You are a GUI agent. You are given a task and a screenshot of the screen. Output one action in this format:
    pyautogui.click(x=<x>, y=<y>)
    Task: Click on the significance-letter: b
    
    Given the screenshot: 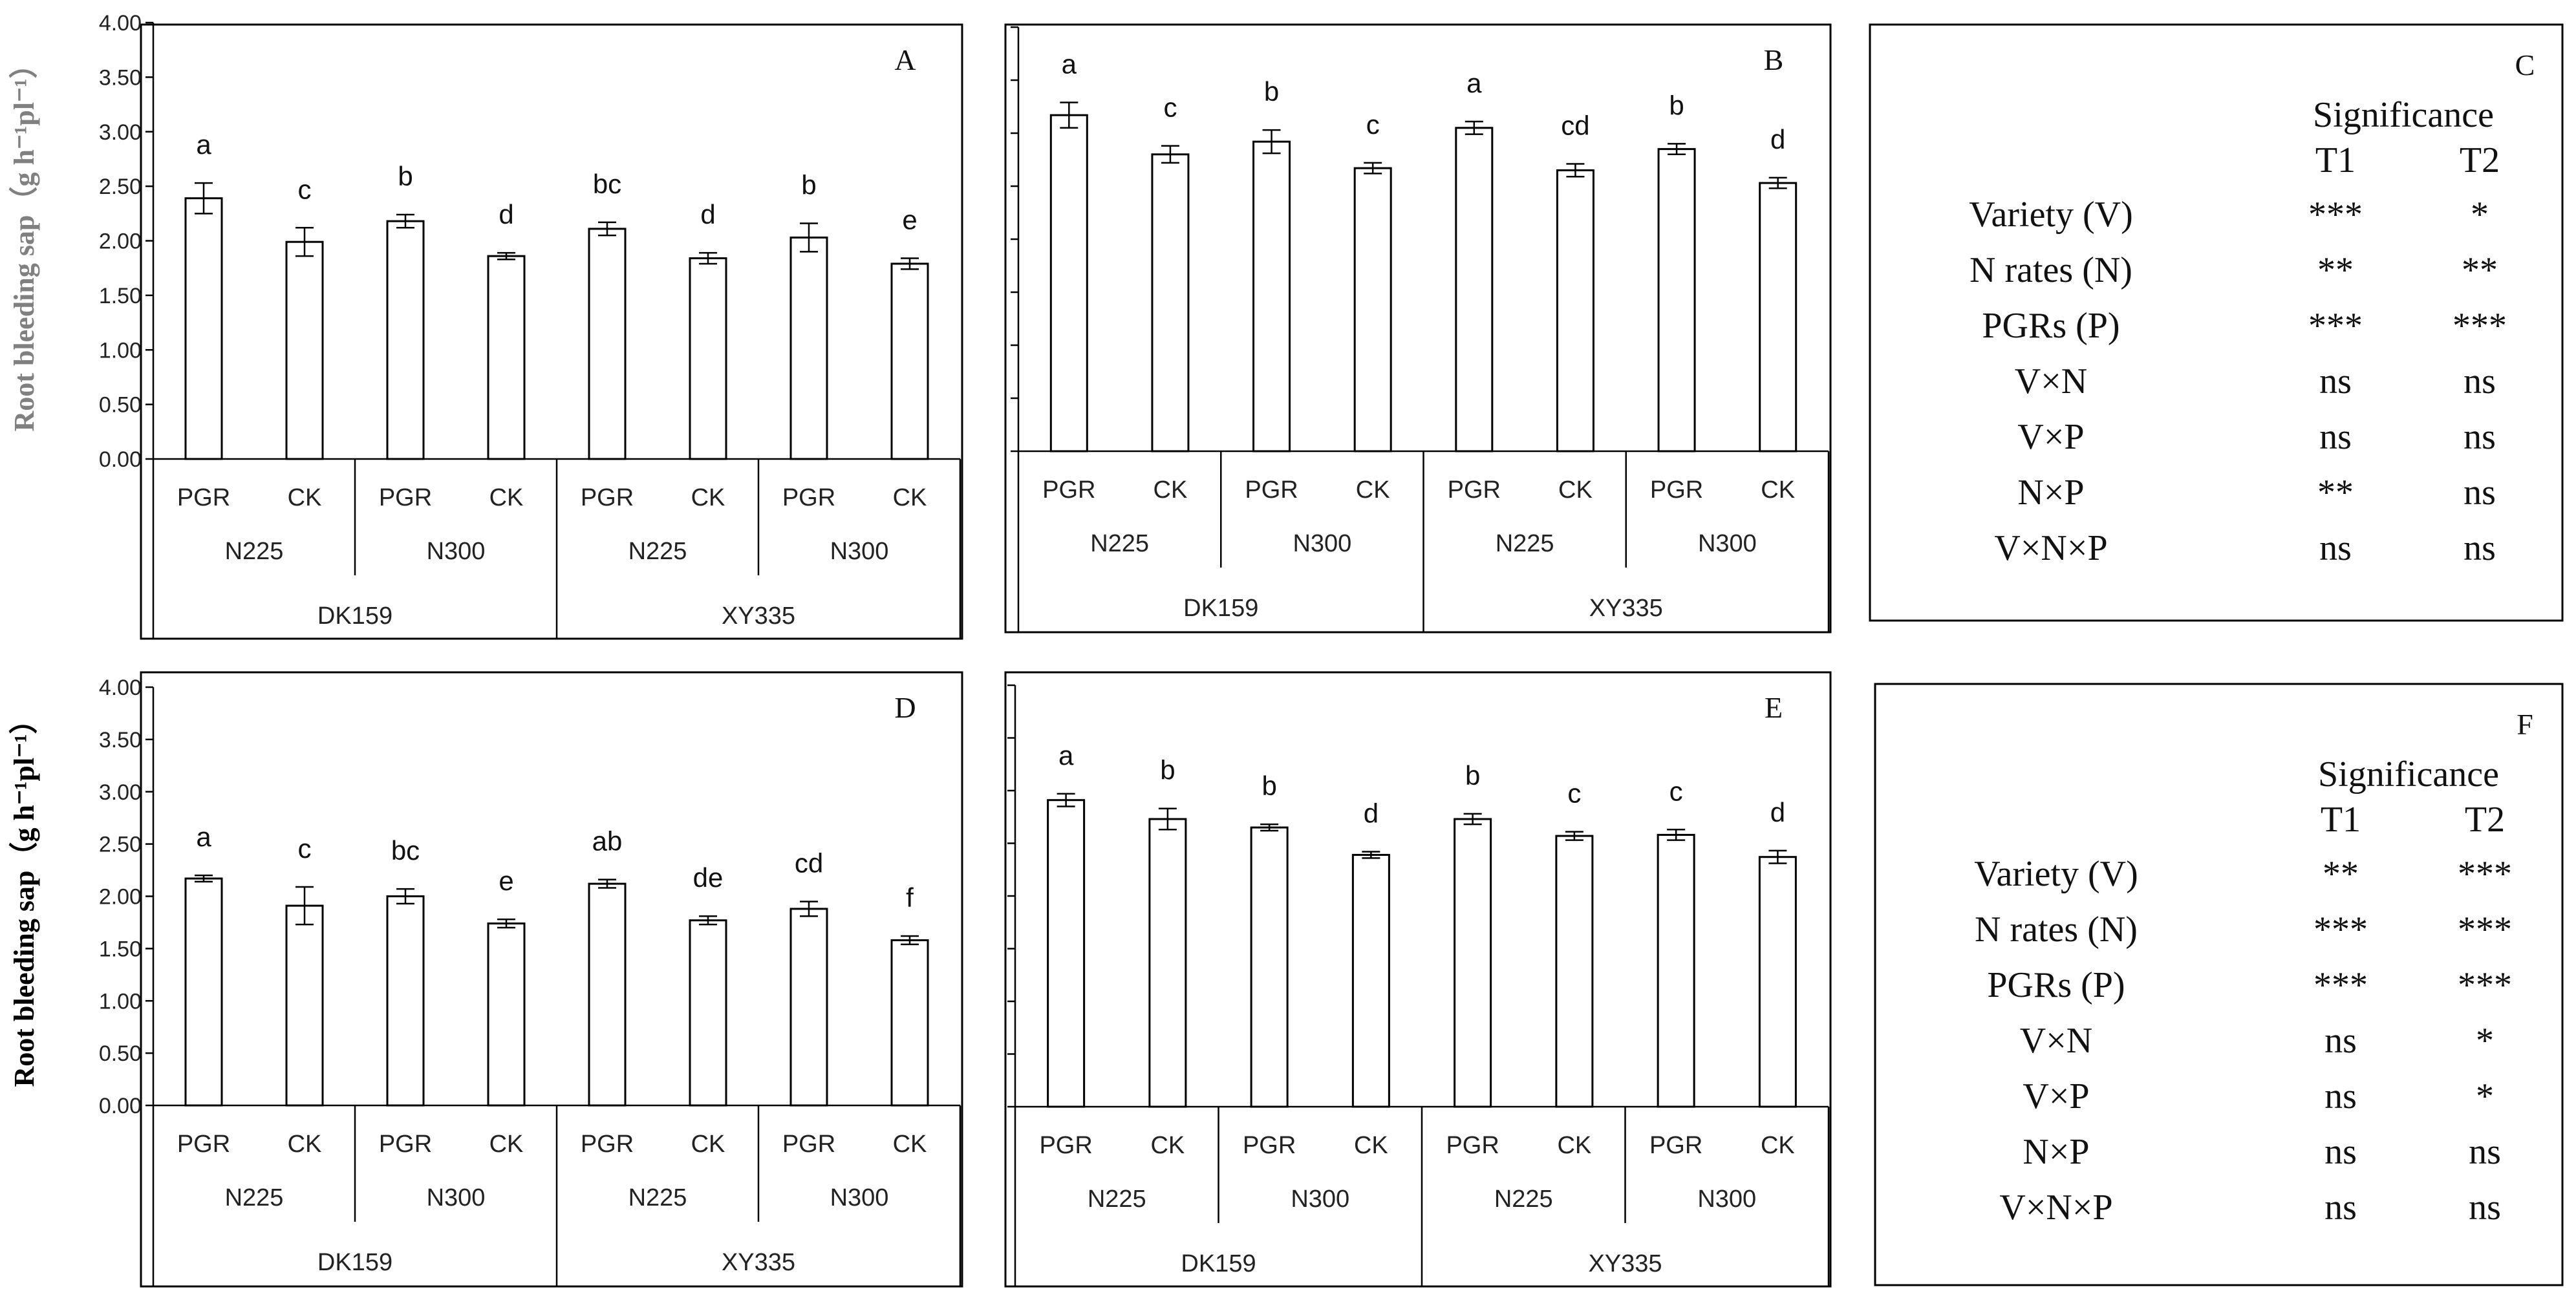 What is the action you would take?
    pyautogui.click(x=1268, y=786)
    